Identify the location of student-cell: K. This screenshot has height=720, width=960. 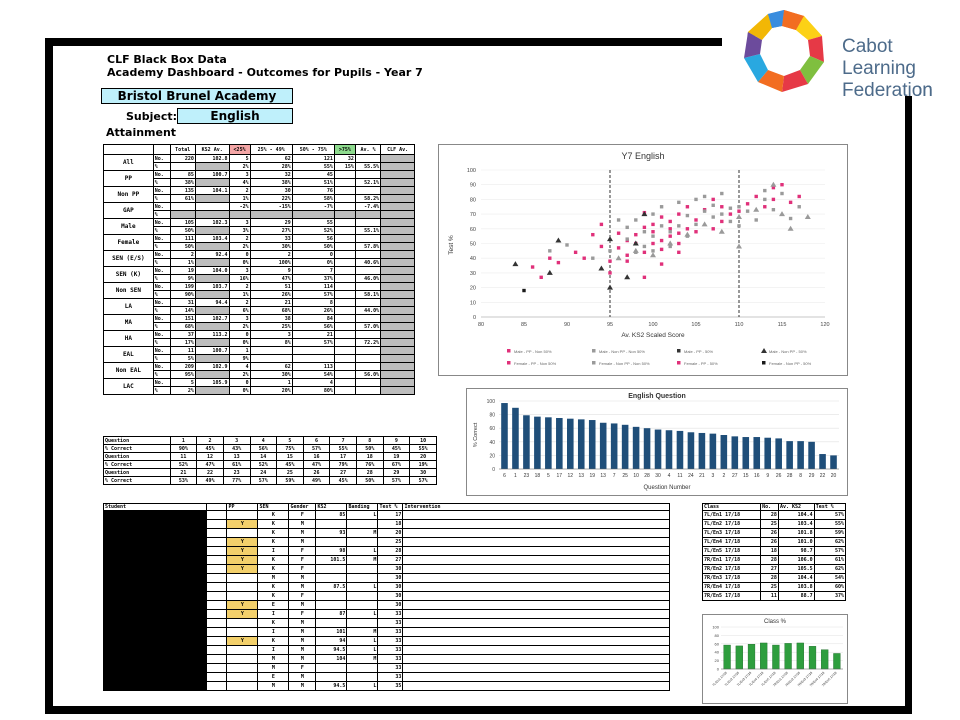
(273, 569).